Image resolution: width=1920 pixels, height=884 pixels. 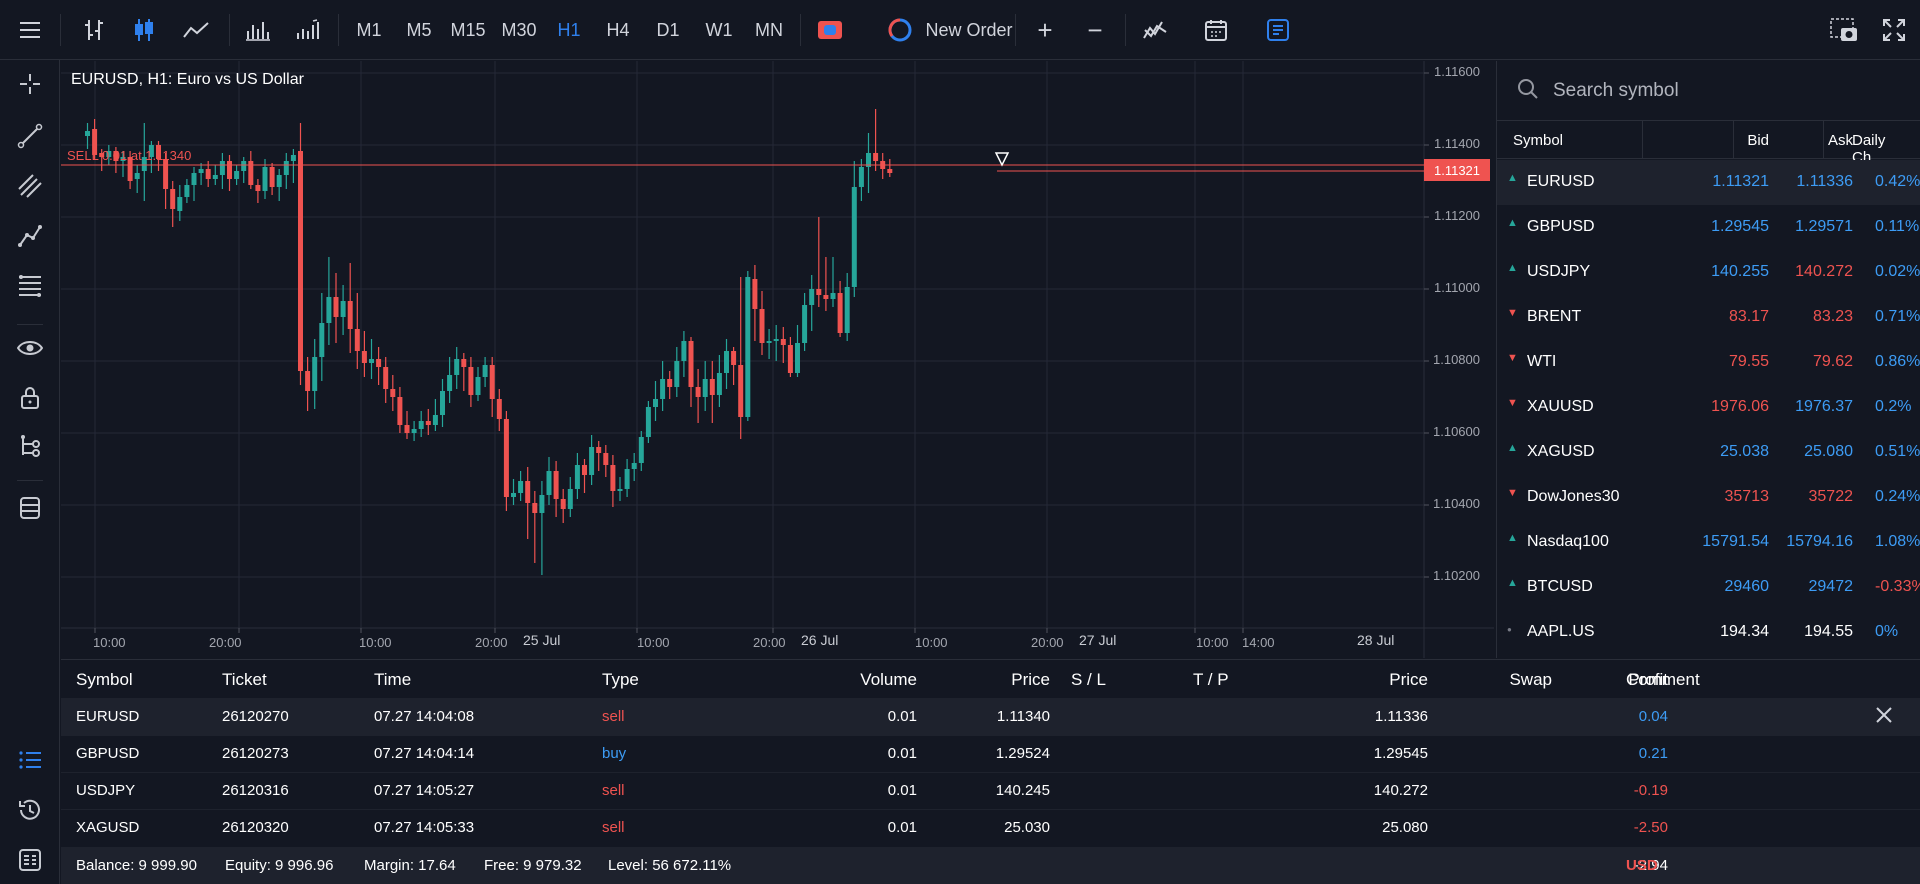 What do you see at coordinates (668, 29) in the screenshot?
I see `timeframe-d1: D1` at bounding box center [668, 29].